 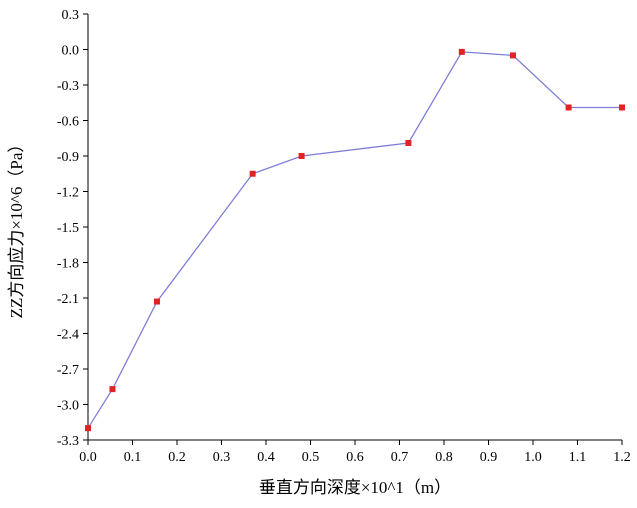 I want to click on y-tick-label: -0.3, so click(x=68, y=86).